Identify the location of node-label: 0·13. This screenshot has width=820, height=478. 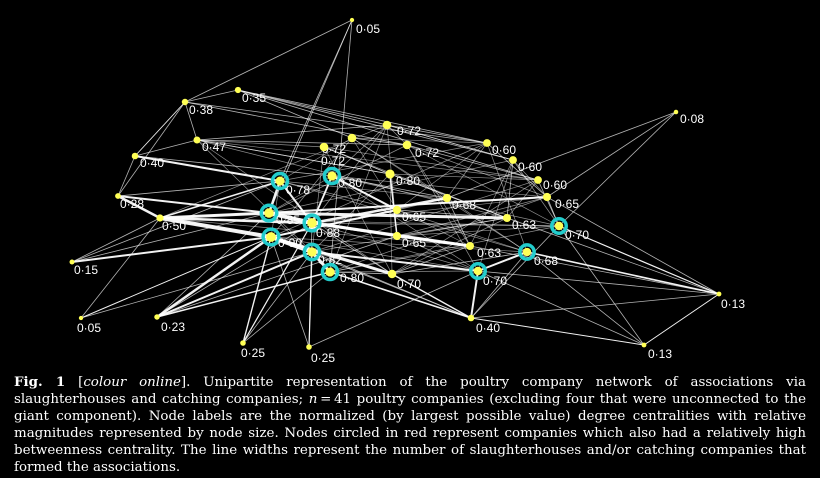
(660, 354).